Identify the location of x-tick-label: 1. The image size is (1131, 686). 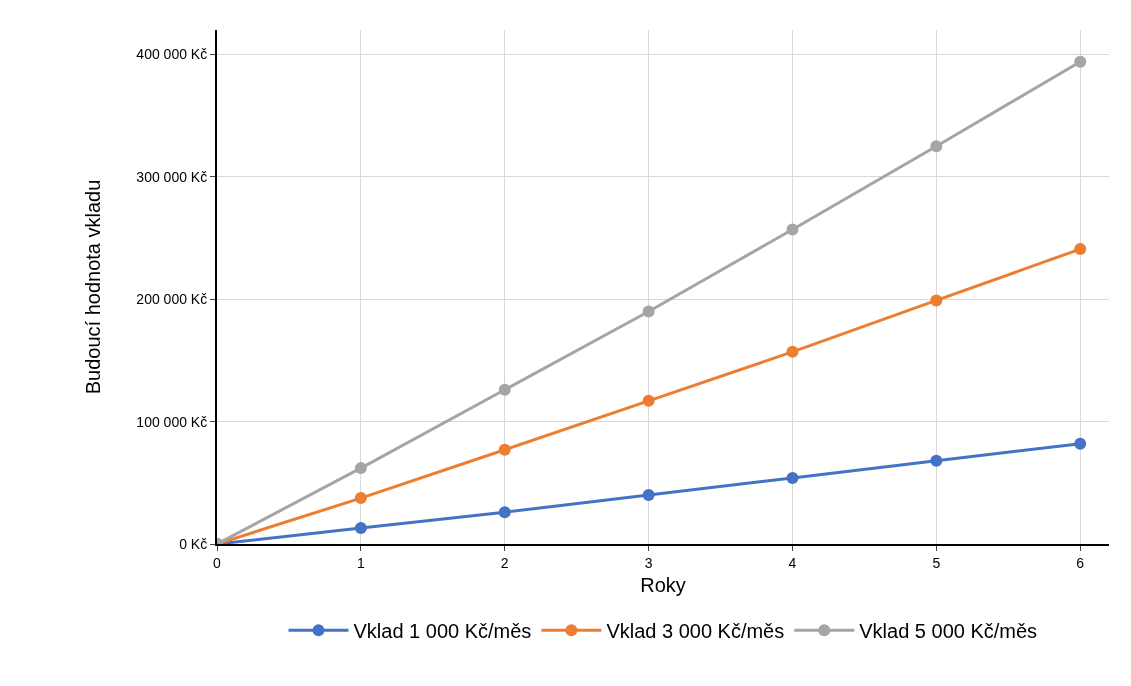
(360, 562).